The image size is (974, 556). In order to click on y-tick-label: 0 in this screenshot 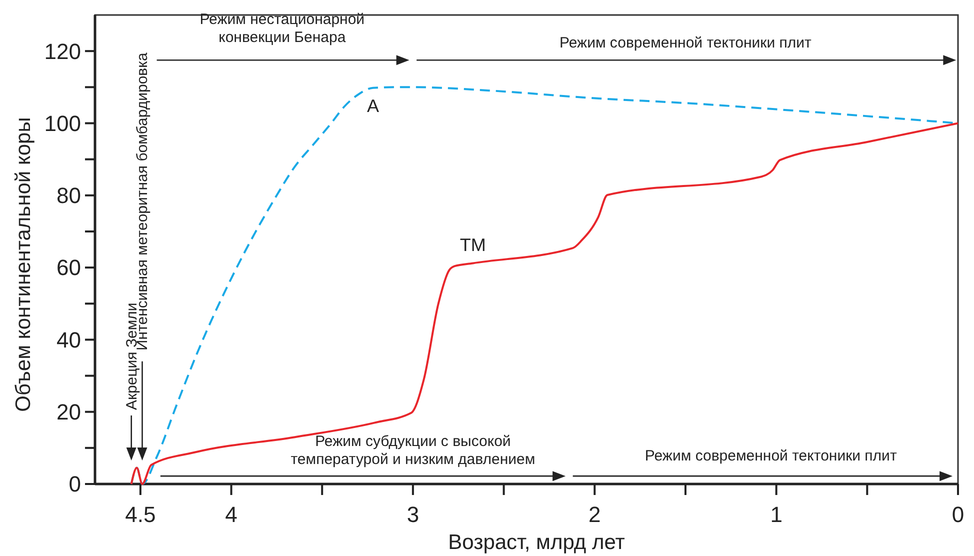, I will do `click(74, 484)`.